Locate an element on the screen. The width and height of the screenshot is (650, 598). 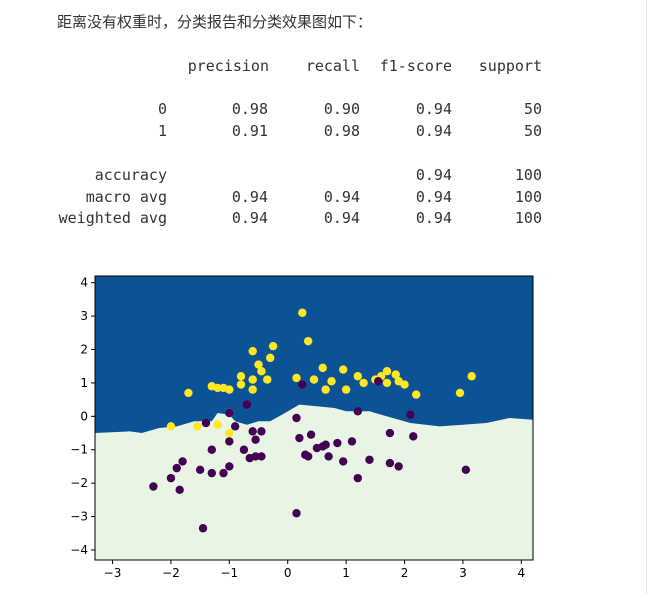
x-tick-label: 1 is located at coordinates (346, 573).